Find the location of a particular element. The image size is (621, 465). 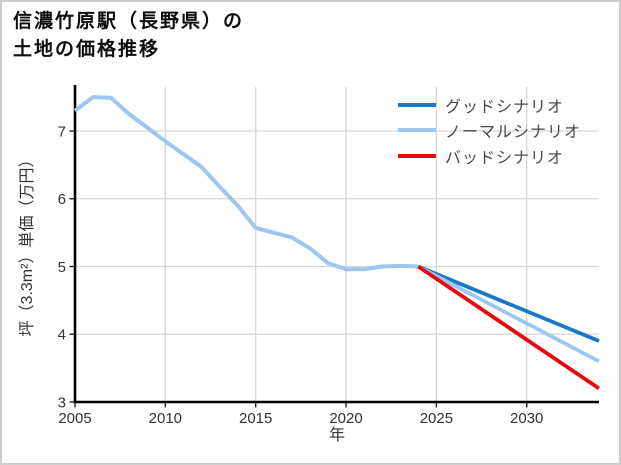

legend-item-bad-scenario: バッドシナリオ is located at coordinates (489, 156).